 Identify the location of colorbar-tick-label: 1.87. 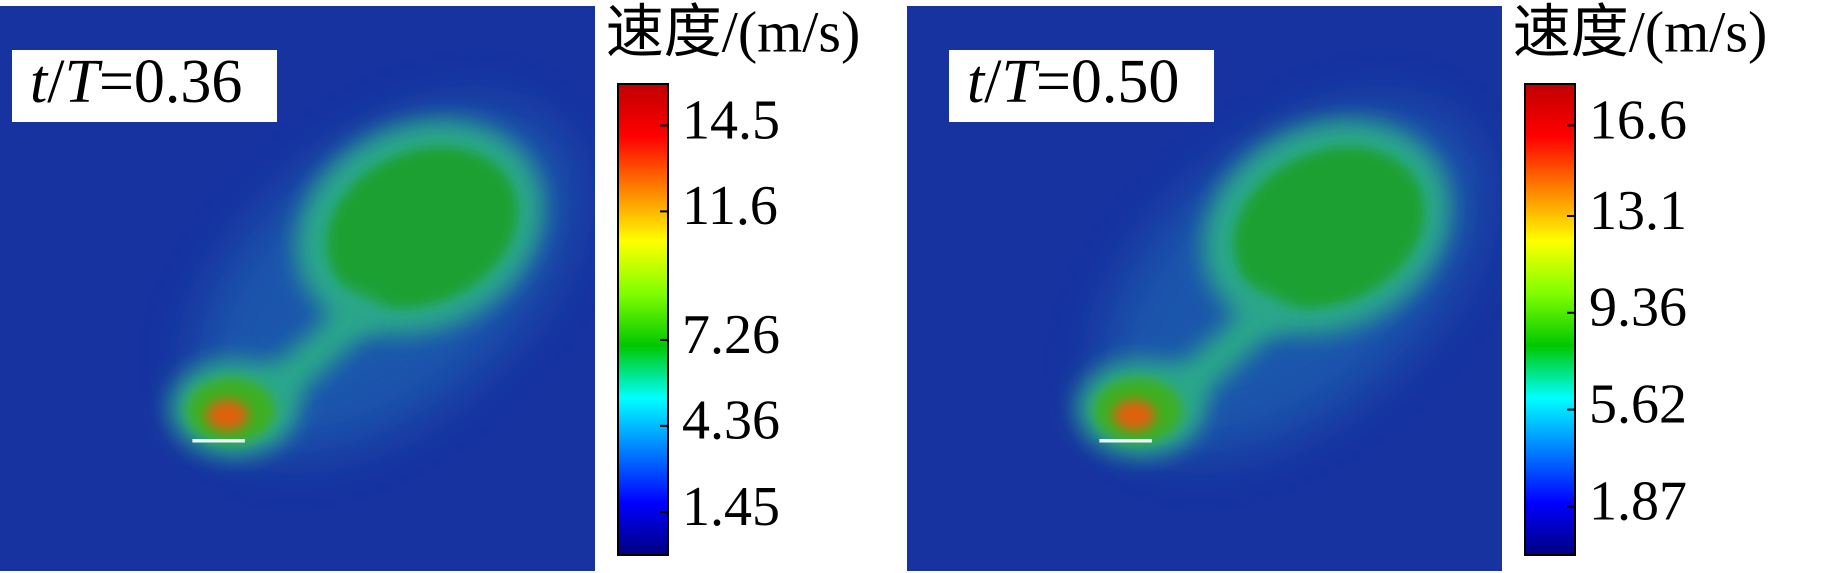
(1638, 501).